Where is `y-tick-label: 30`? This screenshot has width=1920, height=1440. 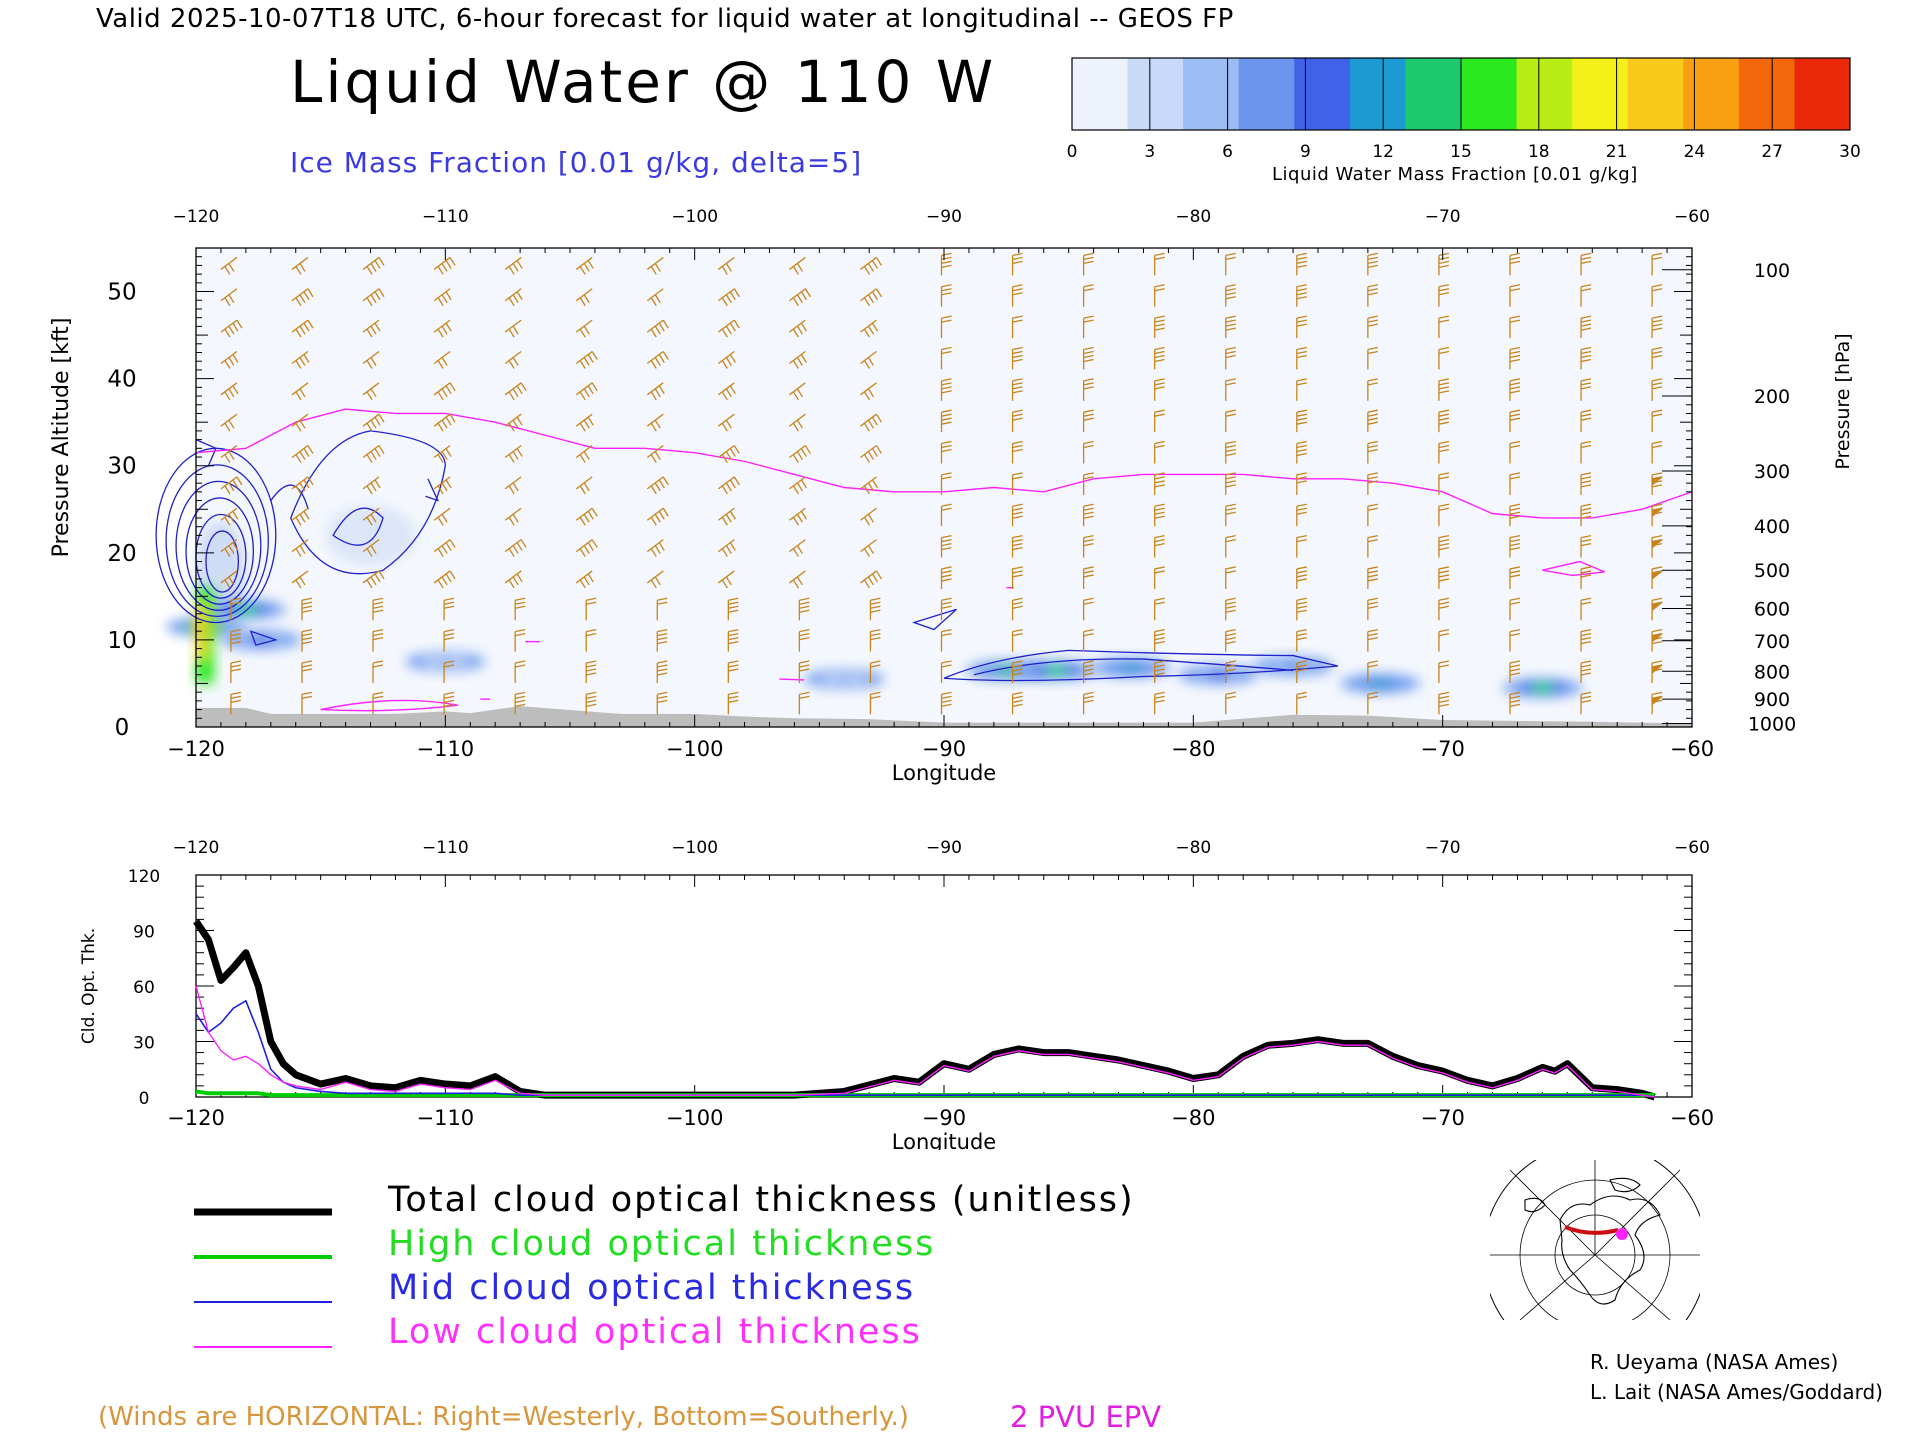
y-tick-label: 30 is located at coordinates (144, 1044).